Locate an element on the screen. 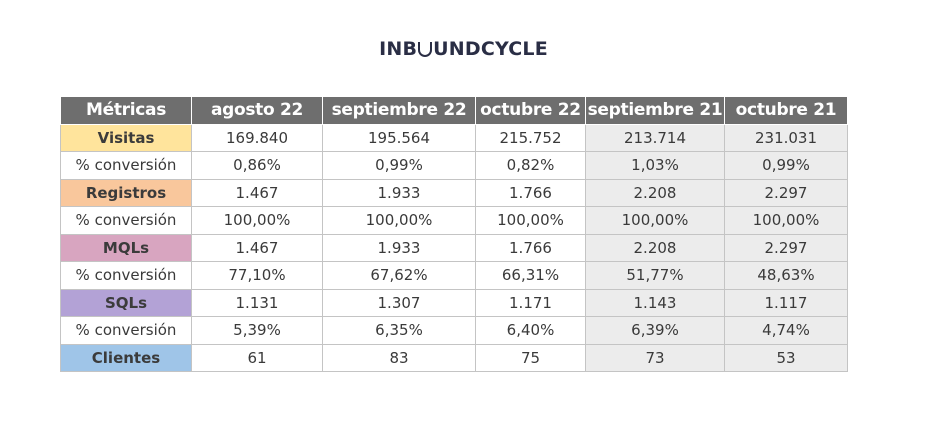  table-cell: 1.171 is located at coordinates (530, 302).